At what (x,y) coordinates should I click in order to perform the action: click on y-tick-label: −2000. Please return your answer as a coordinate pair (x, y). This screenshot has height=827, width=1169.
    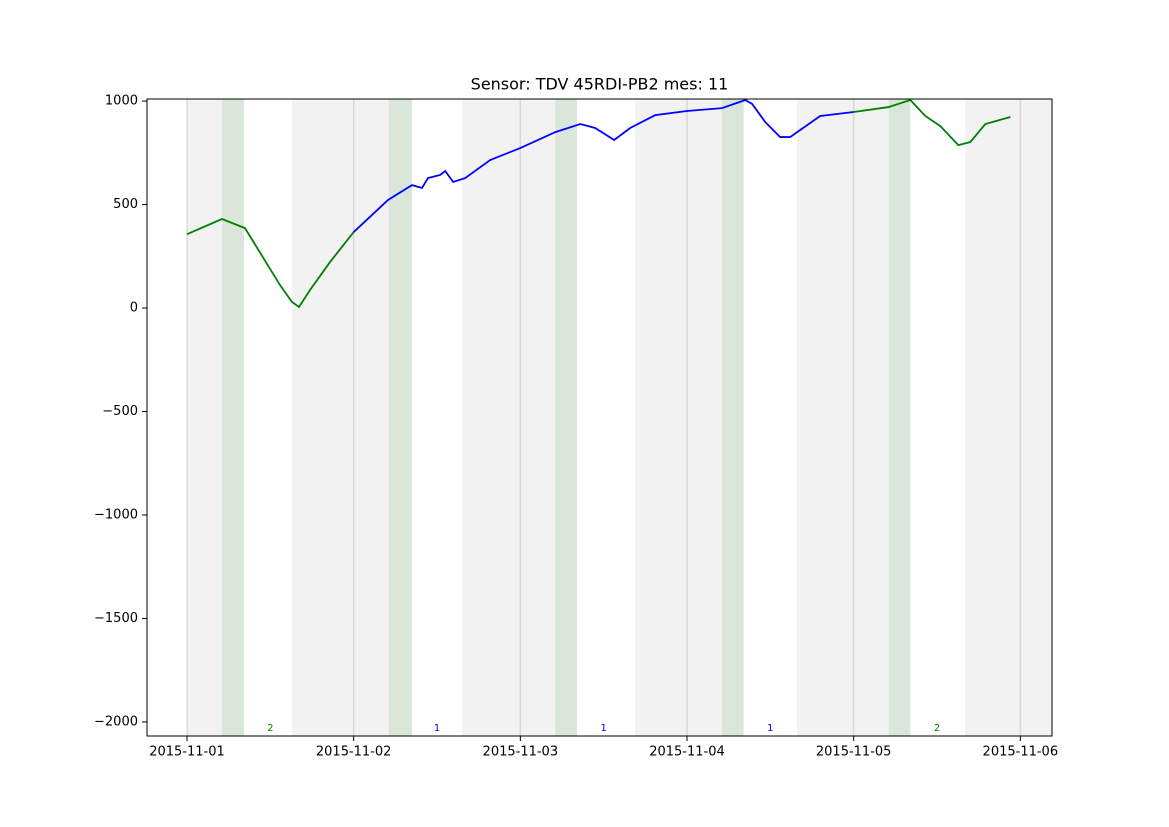
    Looking at the image, I should click on (116, 721).